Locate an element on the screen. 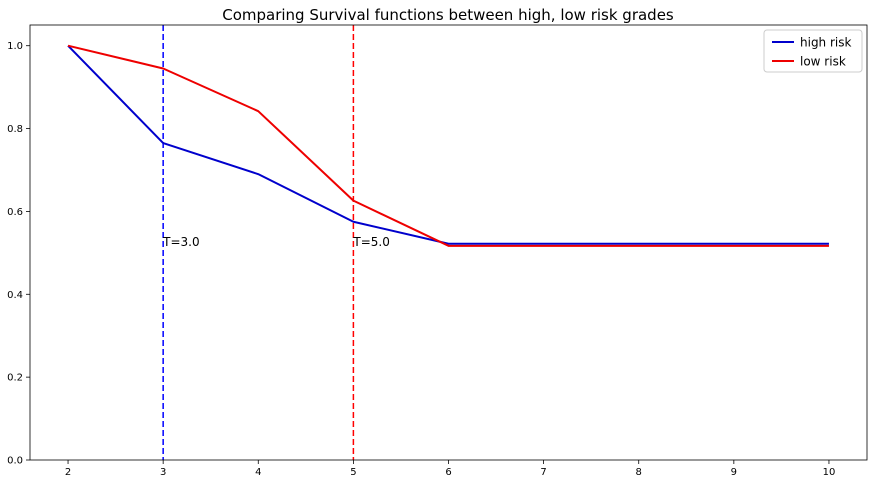 This screenshot has height=484, width=877. x-tick-label: 9 is located at coordinates (734, 472).